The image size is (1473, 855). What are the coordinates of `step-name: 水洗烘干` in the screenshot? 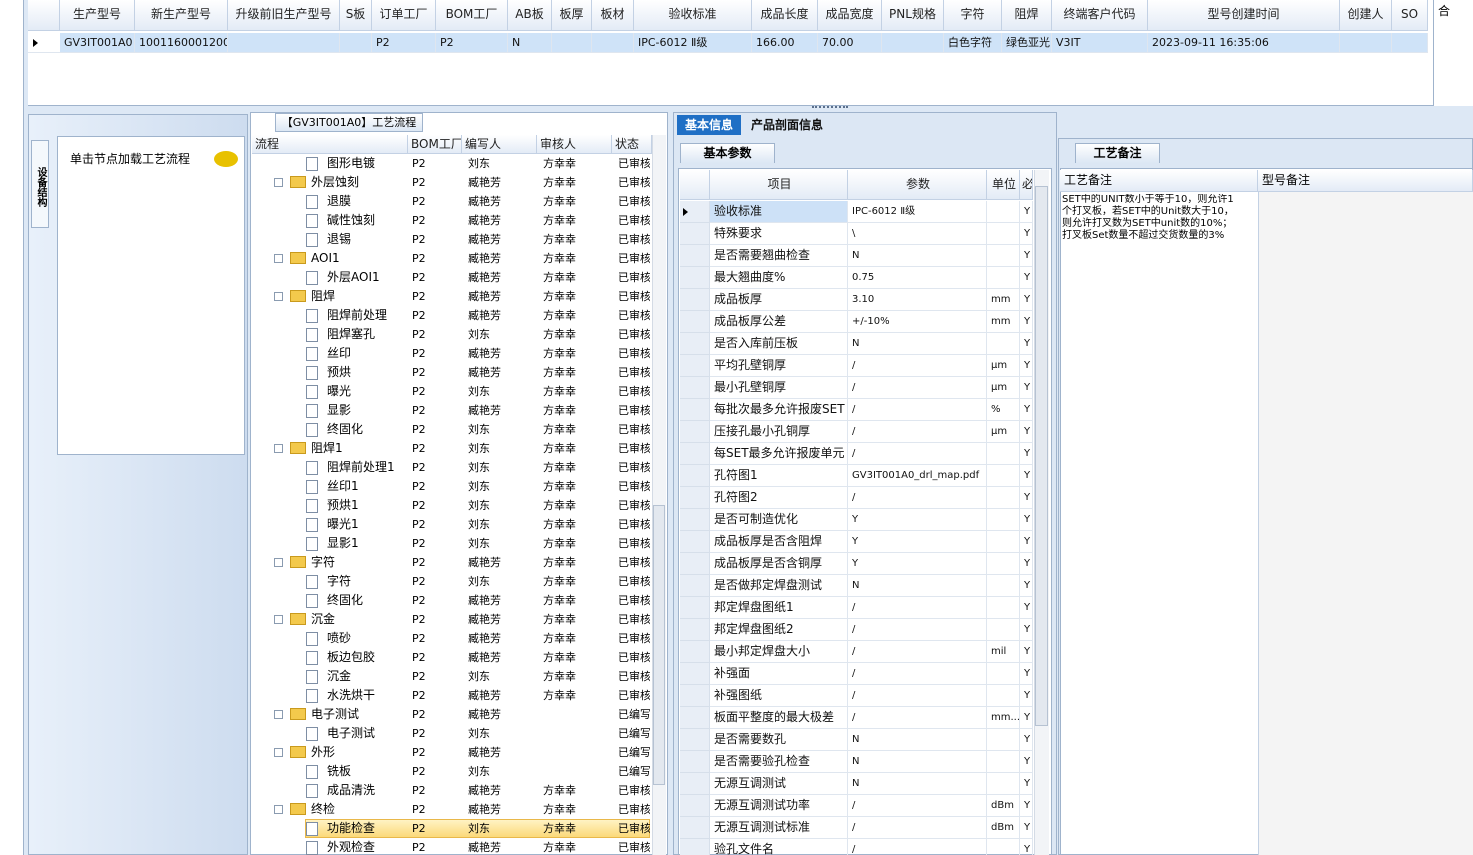 It's located at (351, 695).